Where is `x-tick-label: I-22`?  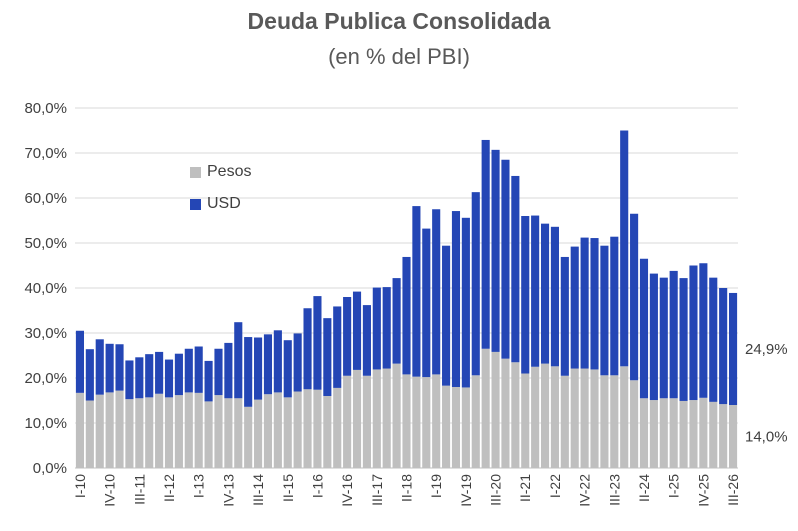
x-tick-label: I-22 is located at coordinates (555, 486).